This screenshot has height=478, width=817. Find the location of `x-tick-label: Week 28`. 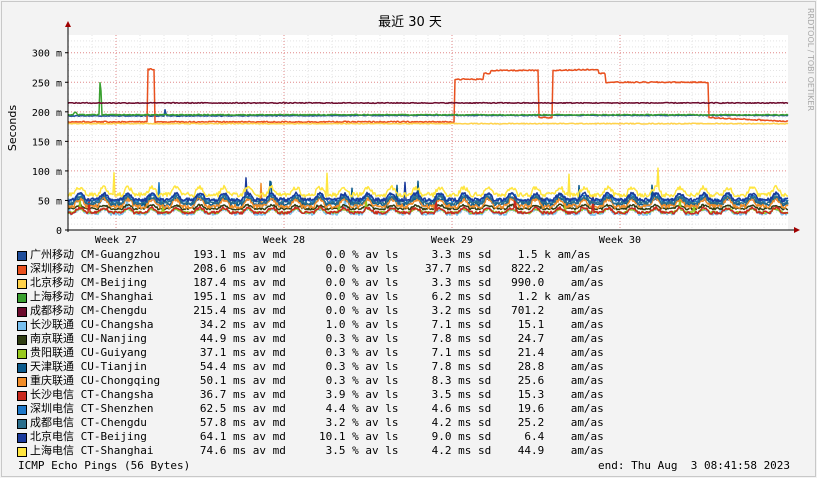

x-tick-label: Week 28 is located at coordinates (284, 240).